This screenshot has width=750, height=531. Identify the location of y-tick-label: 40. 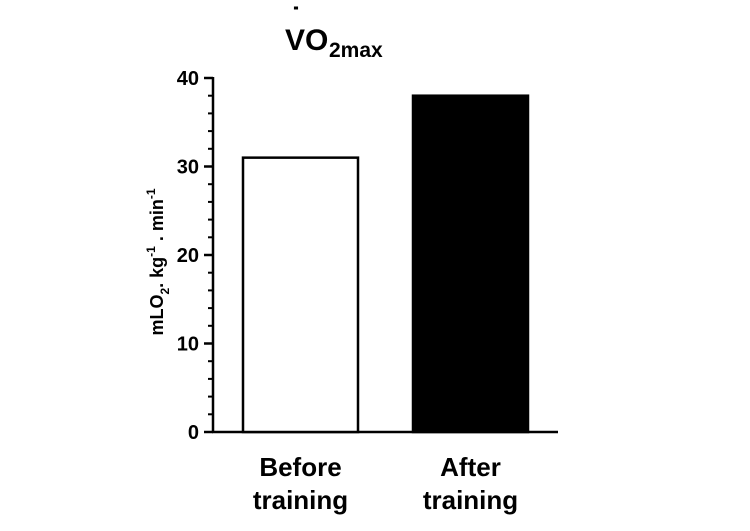
(188, 79).